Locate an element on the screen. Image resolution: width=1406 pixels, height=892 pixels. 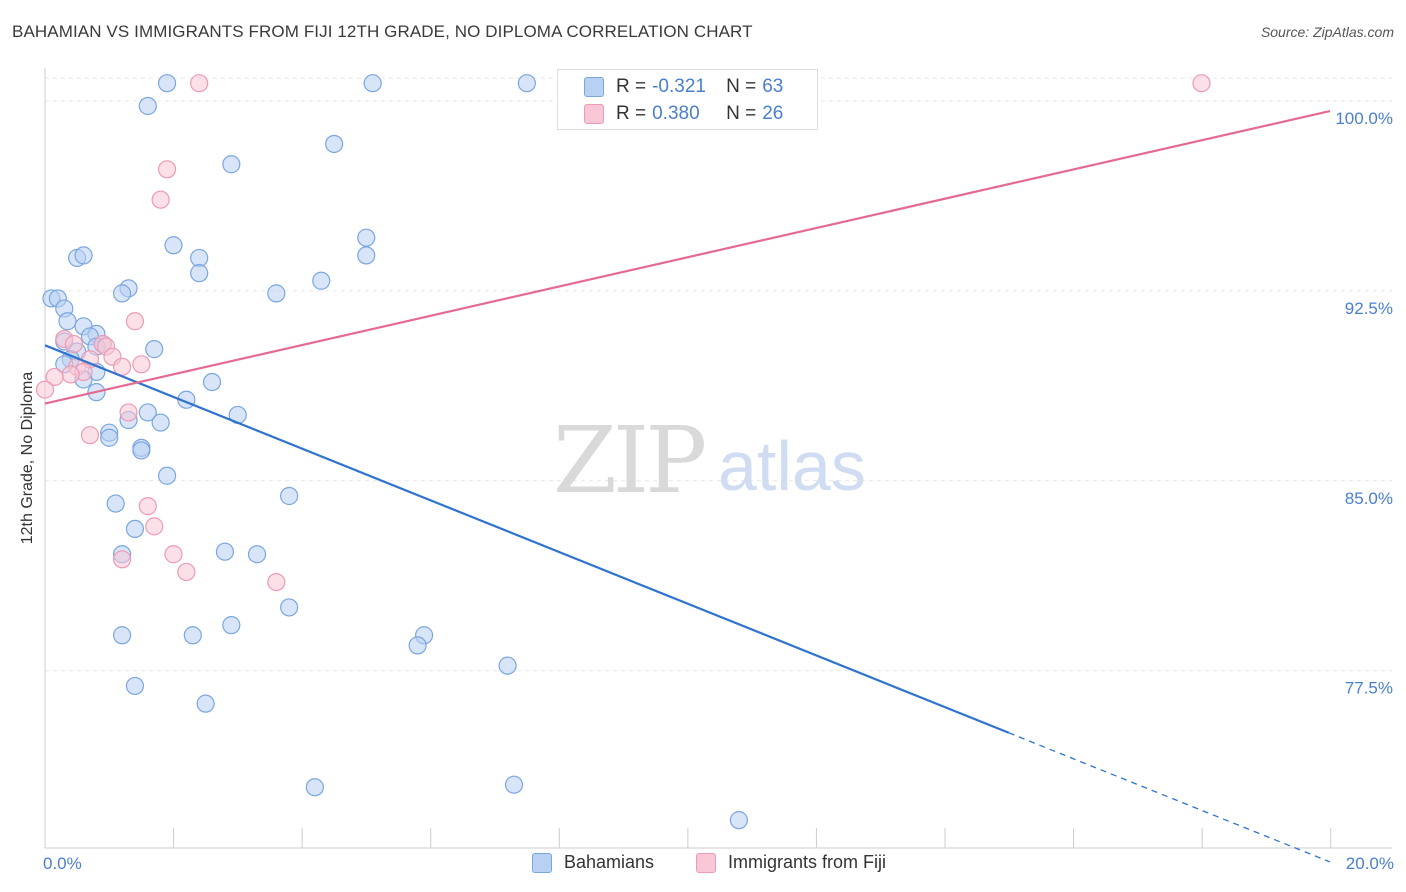
x-tick-label: 20.0% is located at coordinates (1370, 863).